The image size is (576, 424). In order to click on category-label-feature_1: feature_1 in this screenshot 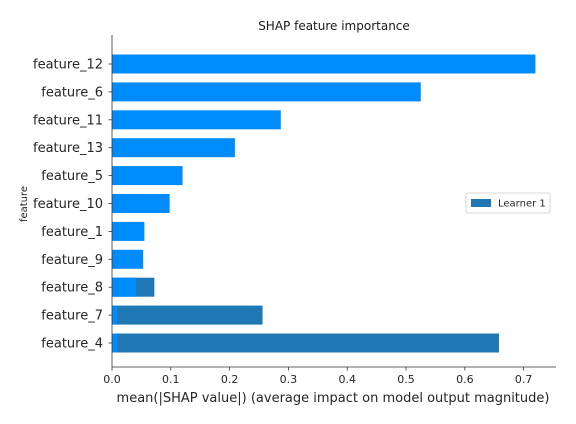, I will do `click(72, 232)`.